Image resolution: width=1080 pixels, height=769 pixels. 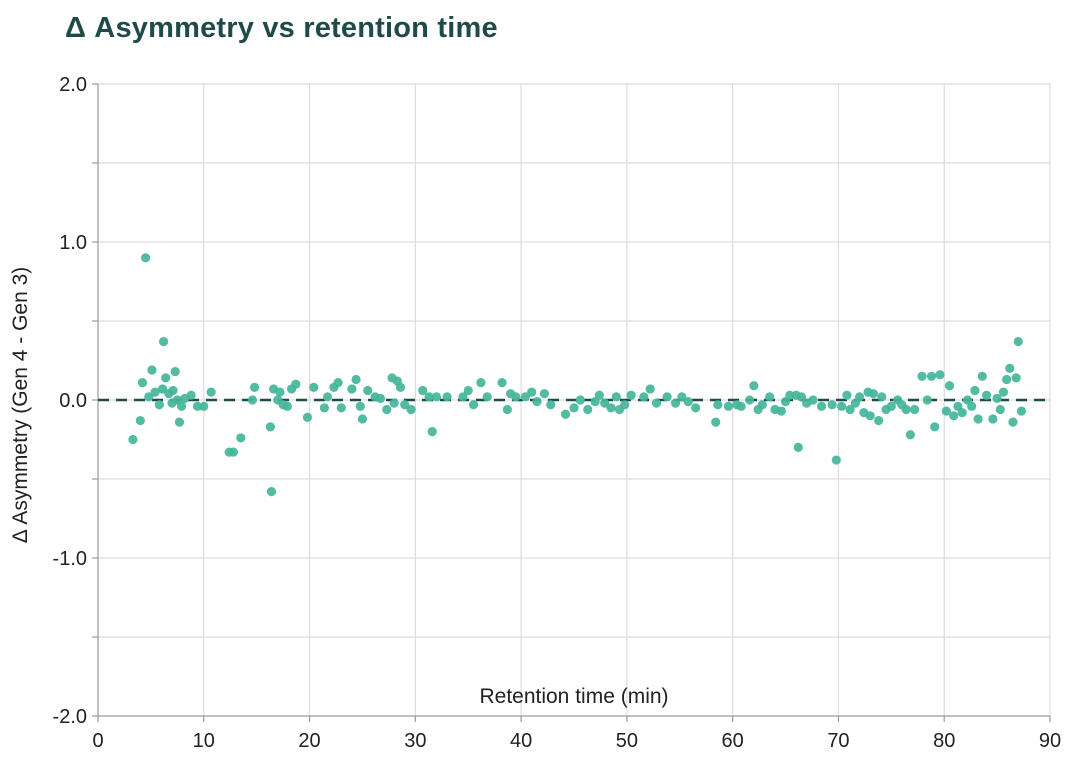 What do you see at coordinates (204, 741) in the screenshot?
I see `x-tick-label: 10` at bounding box center [204, 741].